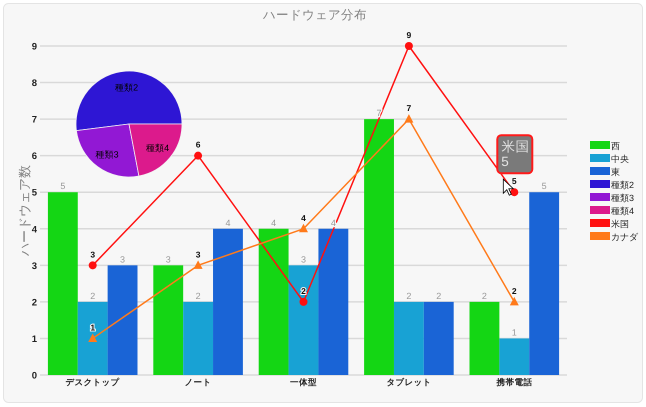 The image size is (646, 407). Describe the element at coordinates (513, 382) in the screenshot. I see `x-tick-label: 携帯電話` at that location.